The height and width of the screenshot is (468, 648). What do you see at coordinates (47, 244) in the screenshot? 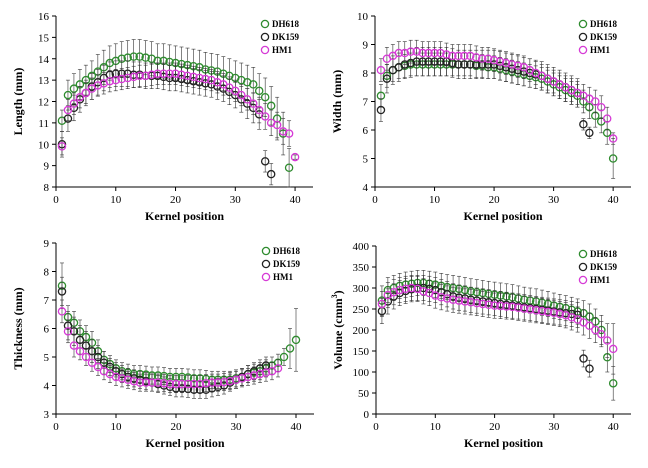
I see `y-tick-label: 9` at bounding box center [47, 244].